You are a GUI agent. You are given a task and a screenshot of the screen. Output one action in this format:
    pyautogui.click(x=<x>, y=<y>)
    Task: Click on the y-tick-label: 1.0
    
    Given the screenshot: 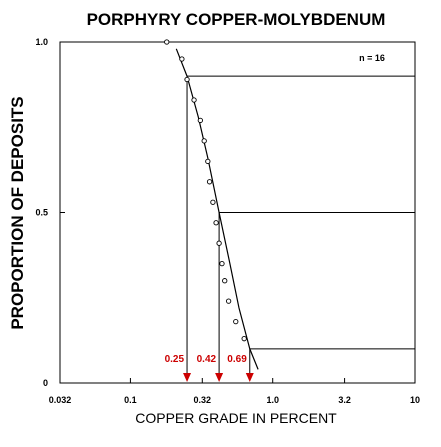 What is the action you would take?
    pyautogui.click(x=41, y=42)
    